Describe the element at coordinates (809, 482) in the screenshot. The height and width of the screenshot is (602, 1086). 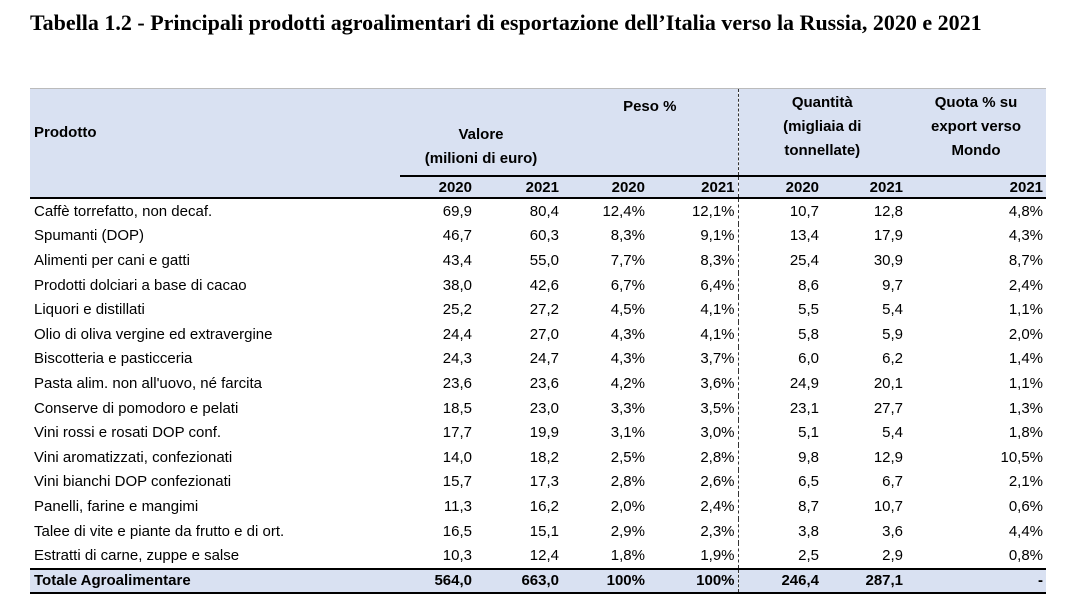
I see `value-cell: 6,5` at that location.